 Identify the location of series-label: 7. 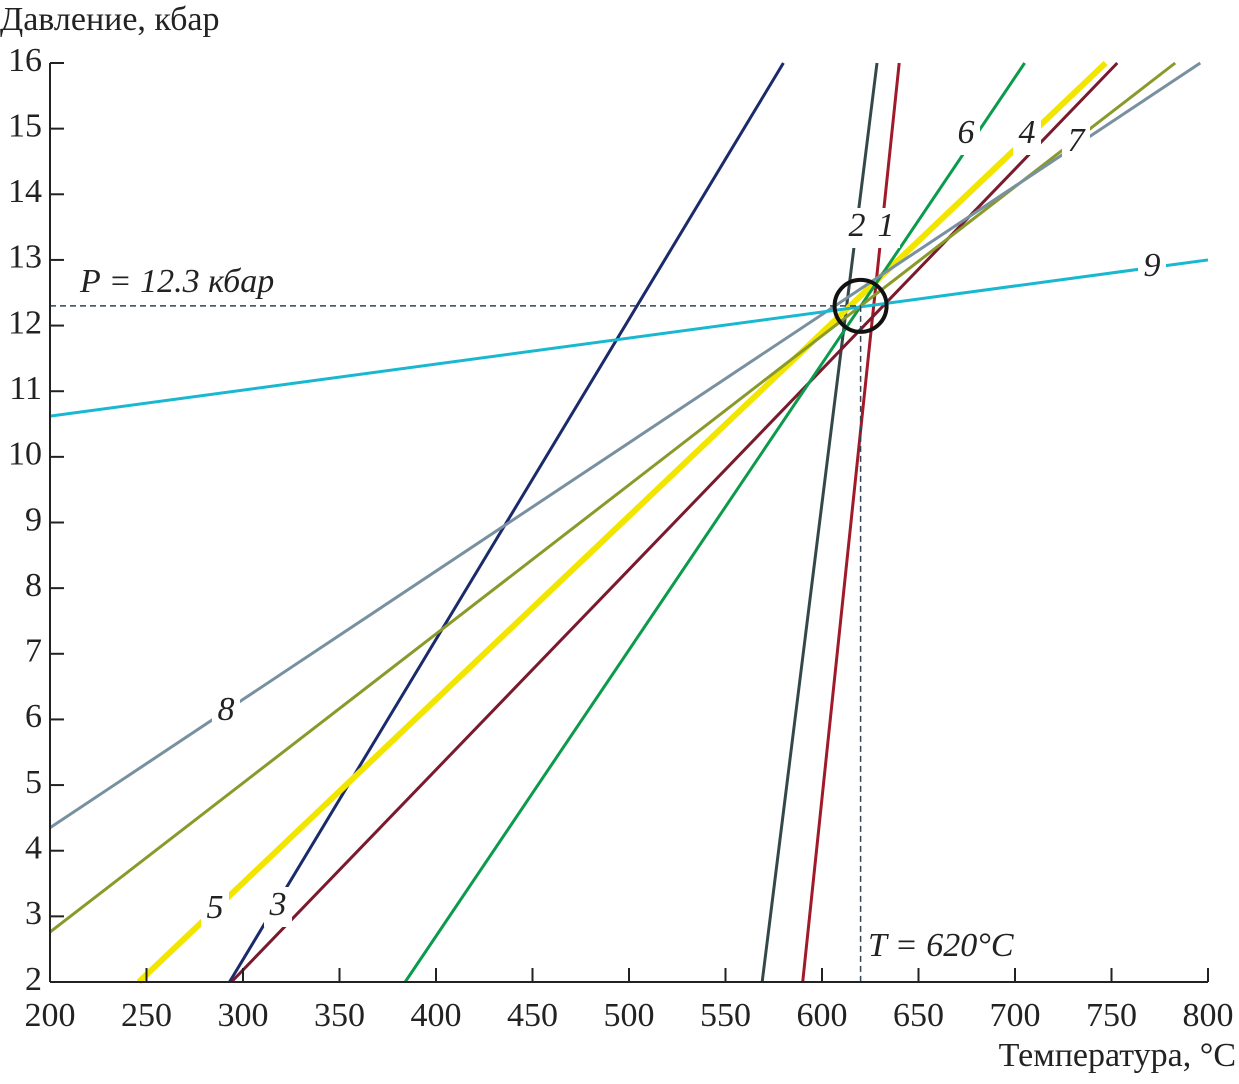
(1077, 140).